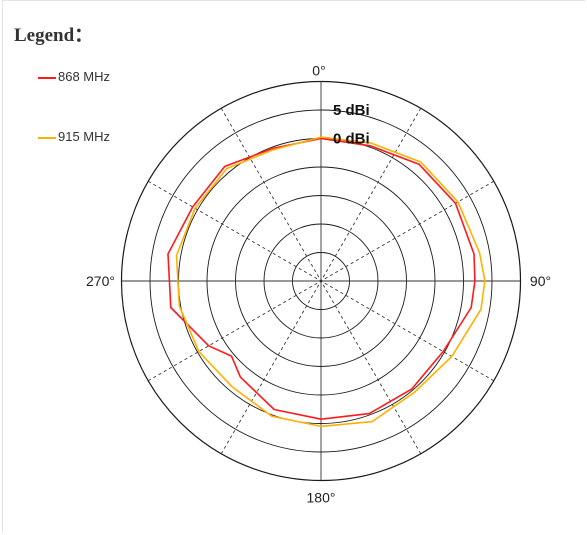  Describe the element at coordinates (100, 281) in the screenshot. I see `angle-tick-270: 270°` at that location.